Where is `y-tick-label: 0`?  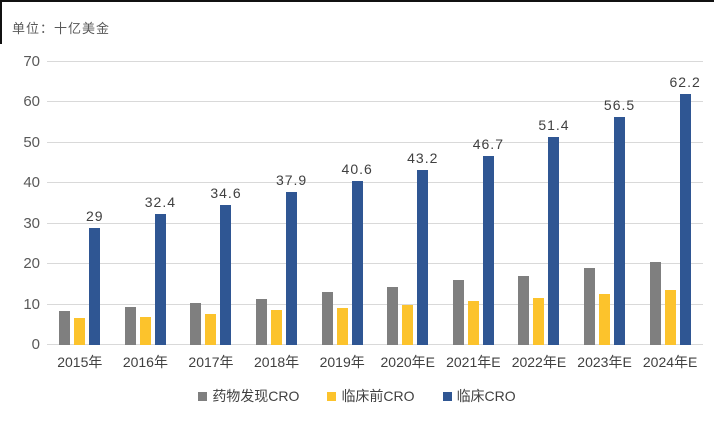
y-tick-label: 0 is located at coordinates (35, 344).